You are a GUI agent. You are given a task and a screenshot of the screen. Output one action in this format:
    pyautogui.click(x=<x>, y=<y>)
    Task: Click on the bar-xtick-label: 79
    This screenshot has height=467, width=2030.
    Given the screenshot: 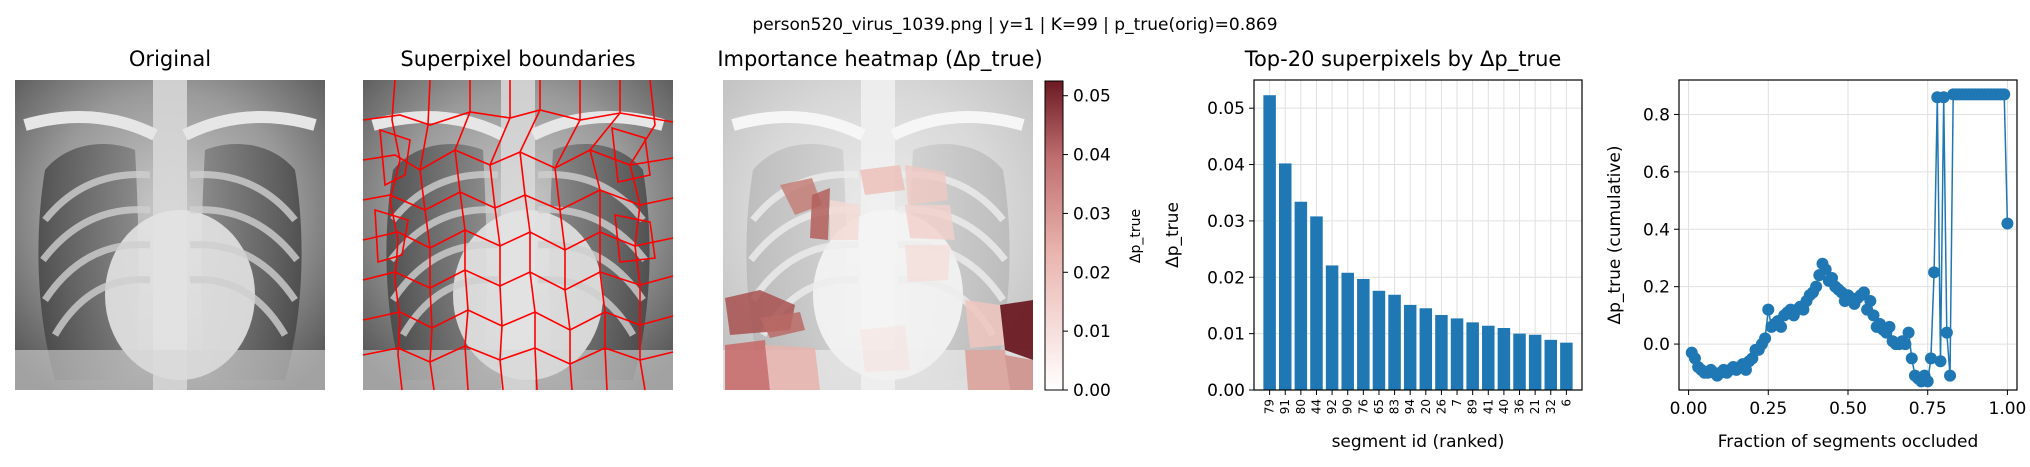 What is the action you would take?
    pyautogui.click(x=1270, y=406)
    